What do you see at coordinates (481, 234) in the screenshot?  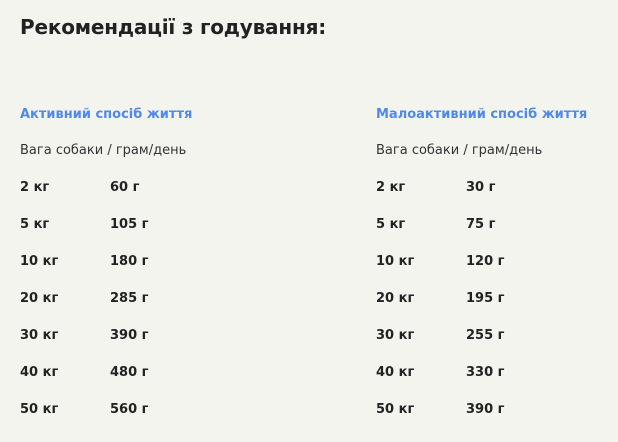 I see `table-row: 5 кг 75 г` at bounding box center [481, 234].